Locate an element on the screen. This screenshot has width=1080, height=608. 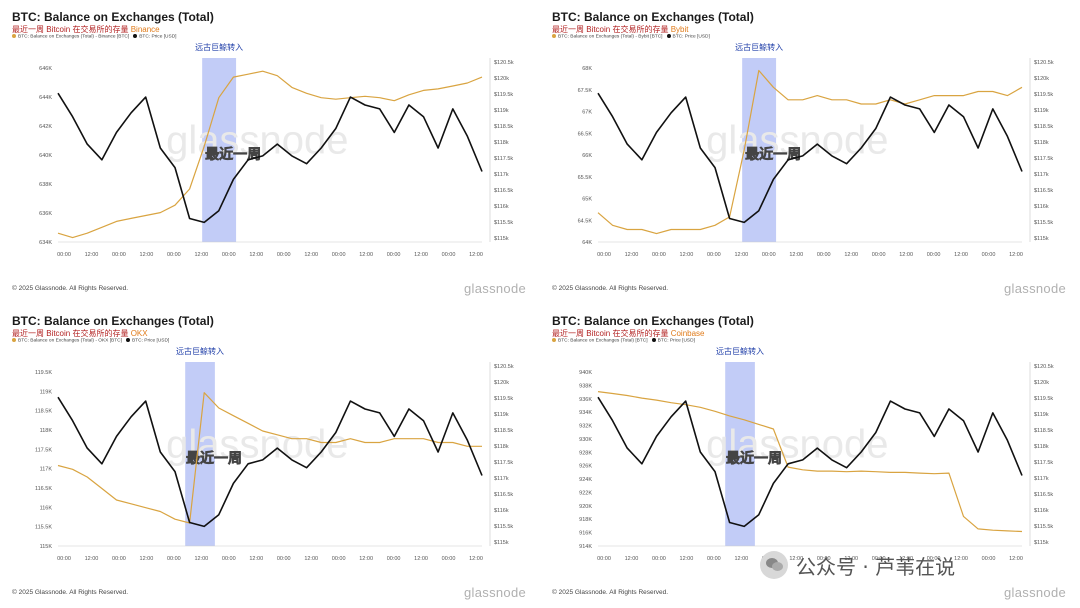
wechat-watermark: 公众号 · 芦苇在说 is located at coordinates (857, 565).